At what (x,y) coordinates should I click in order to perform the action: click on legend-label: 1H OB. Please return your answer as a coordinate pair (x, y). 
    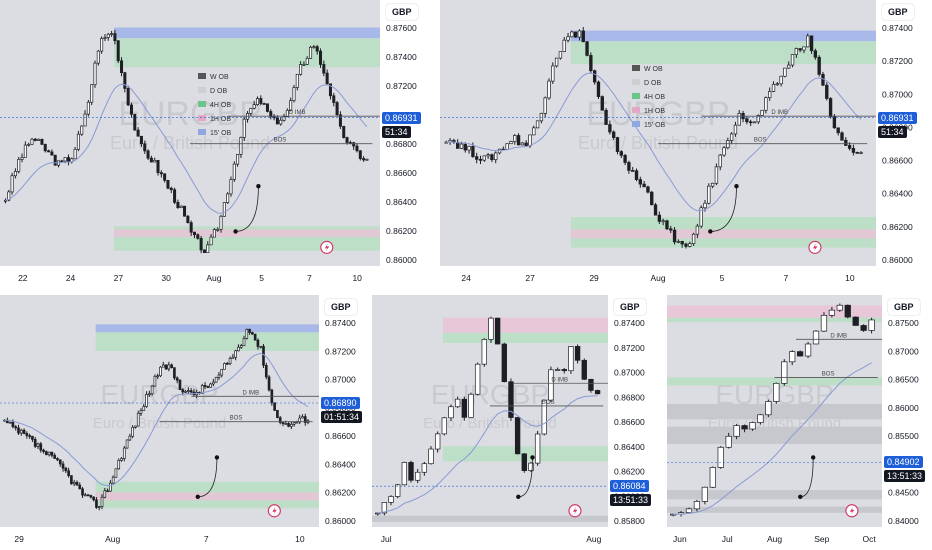
    Looking at the image, I should click on (220, 119).